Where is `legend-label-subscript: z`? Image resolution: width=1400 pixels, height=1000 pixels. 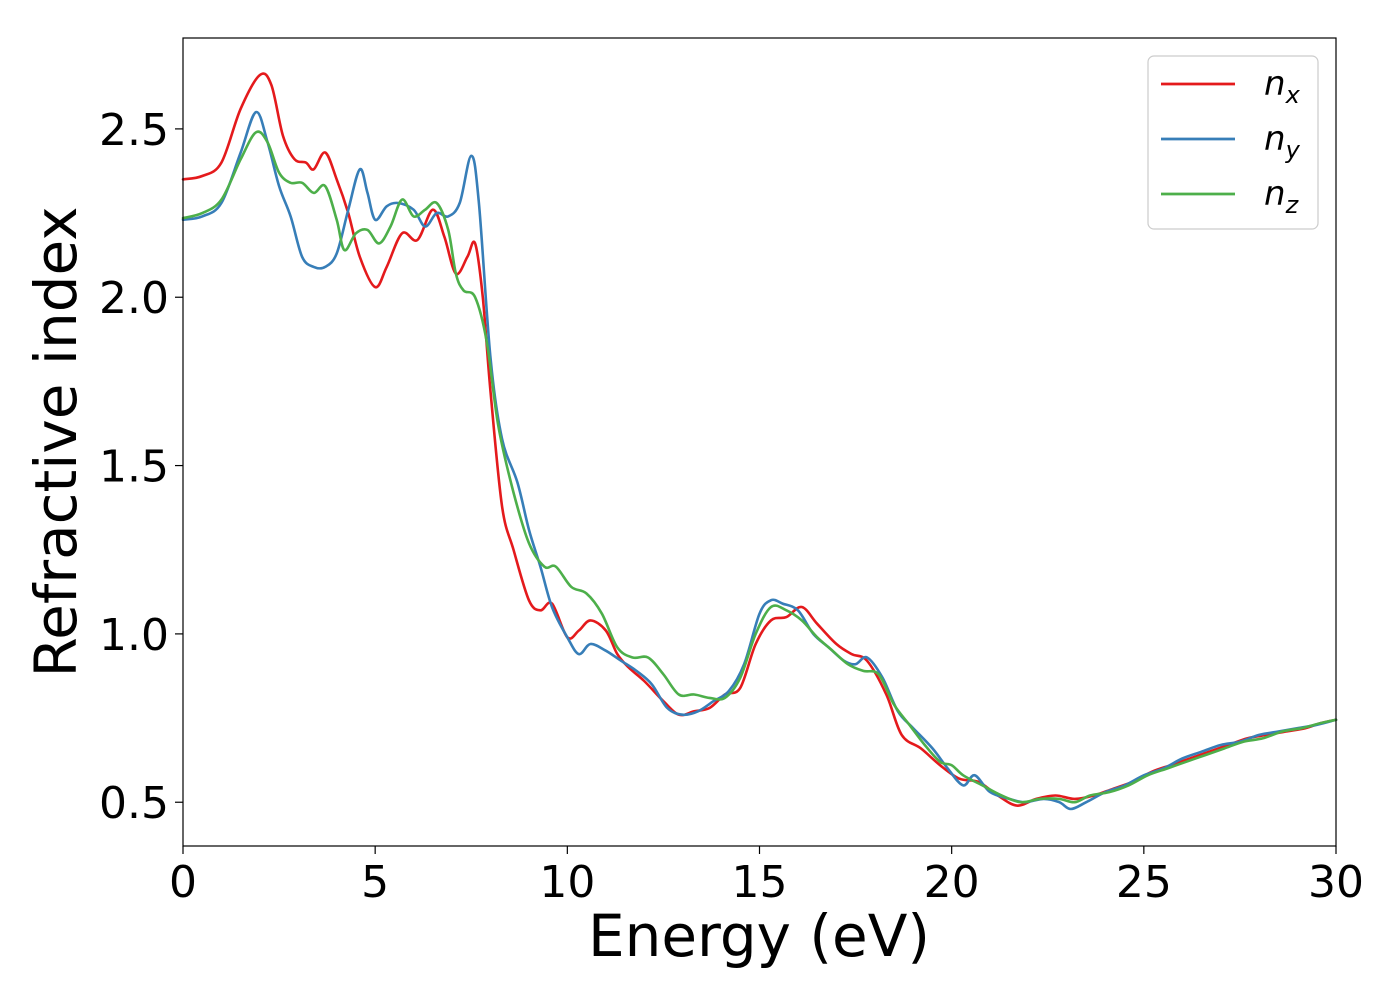 legend-label-subscript: z is located at coordinates (1292, 205).